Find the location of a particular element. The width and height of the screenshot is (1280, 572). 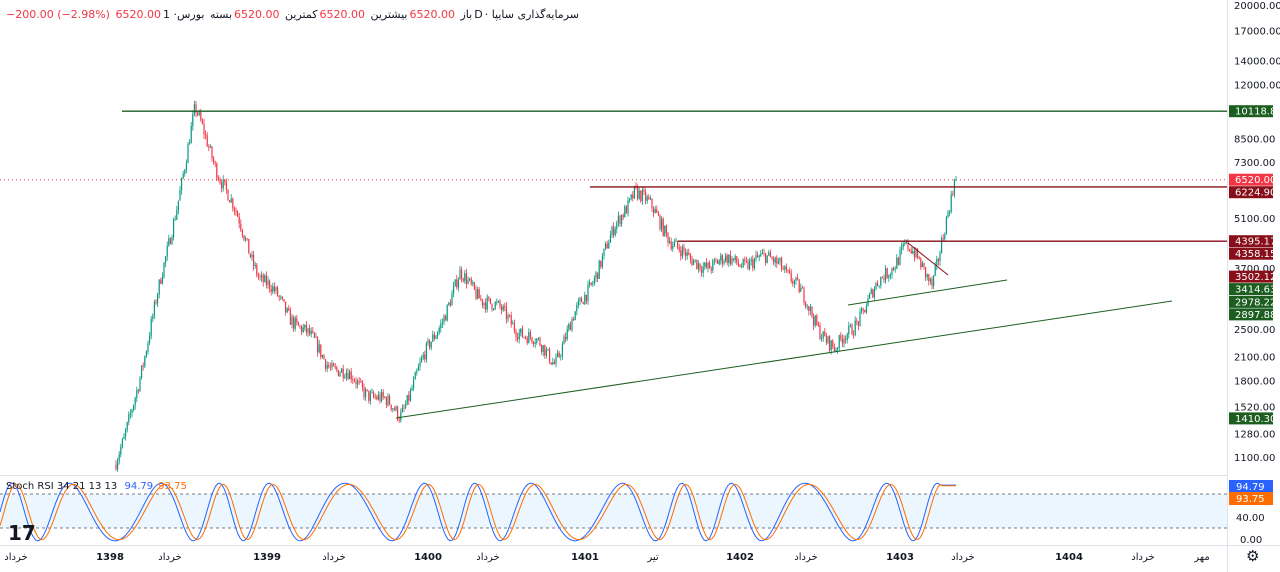

symbol-title: سرمایه‌گذاری سایپا is located at coordinates (535, 14).